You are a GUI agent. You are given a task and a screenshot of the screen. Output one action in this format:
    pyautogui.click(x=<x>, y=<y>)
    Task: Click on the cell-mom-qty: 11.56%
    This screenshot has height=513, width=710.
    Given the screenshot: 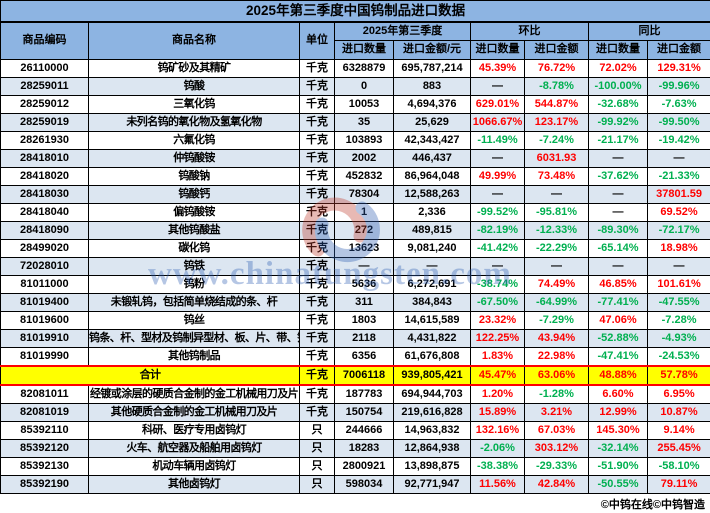 What is the action you would take?
    pyautogui.click(x=497, y=484)
    